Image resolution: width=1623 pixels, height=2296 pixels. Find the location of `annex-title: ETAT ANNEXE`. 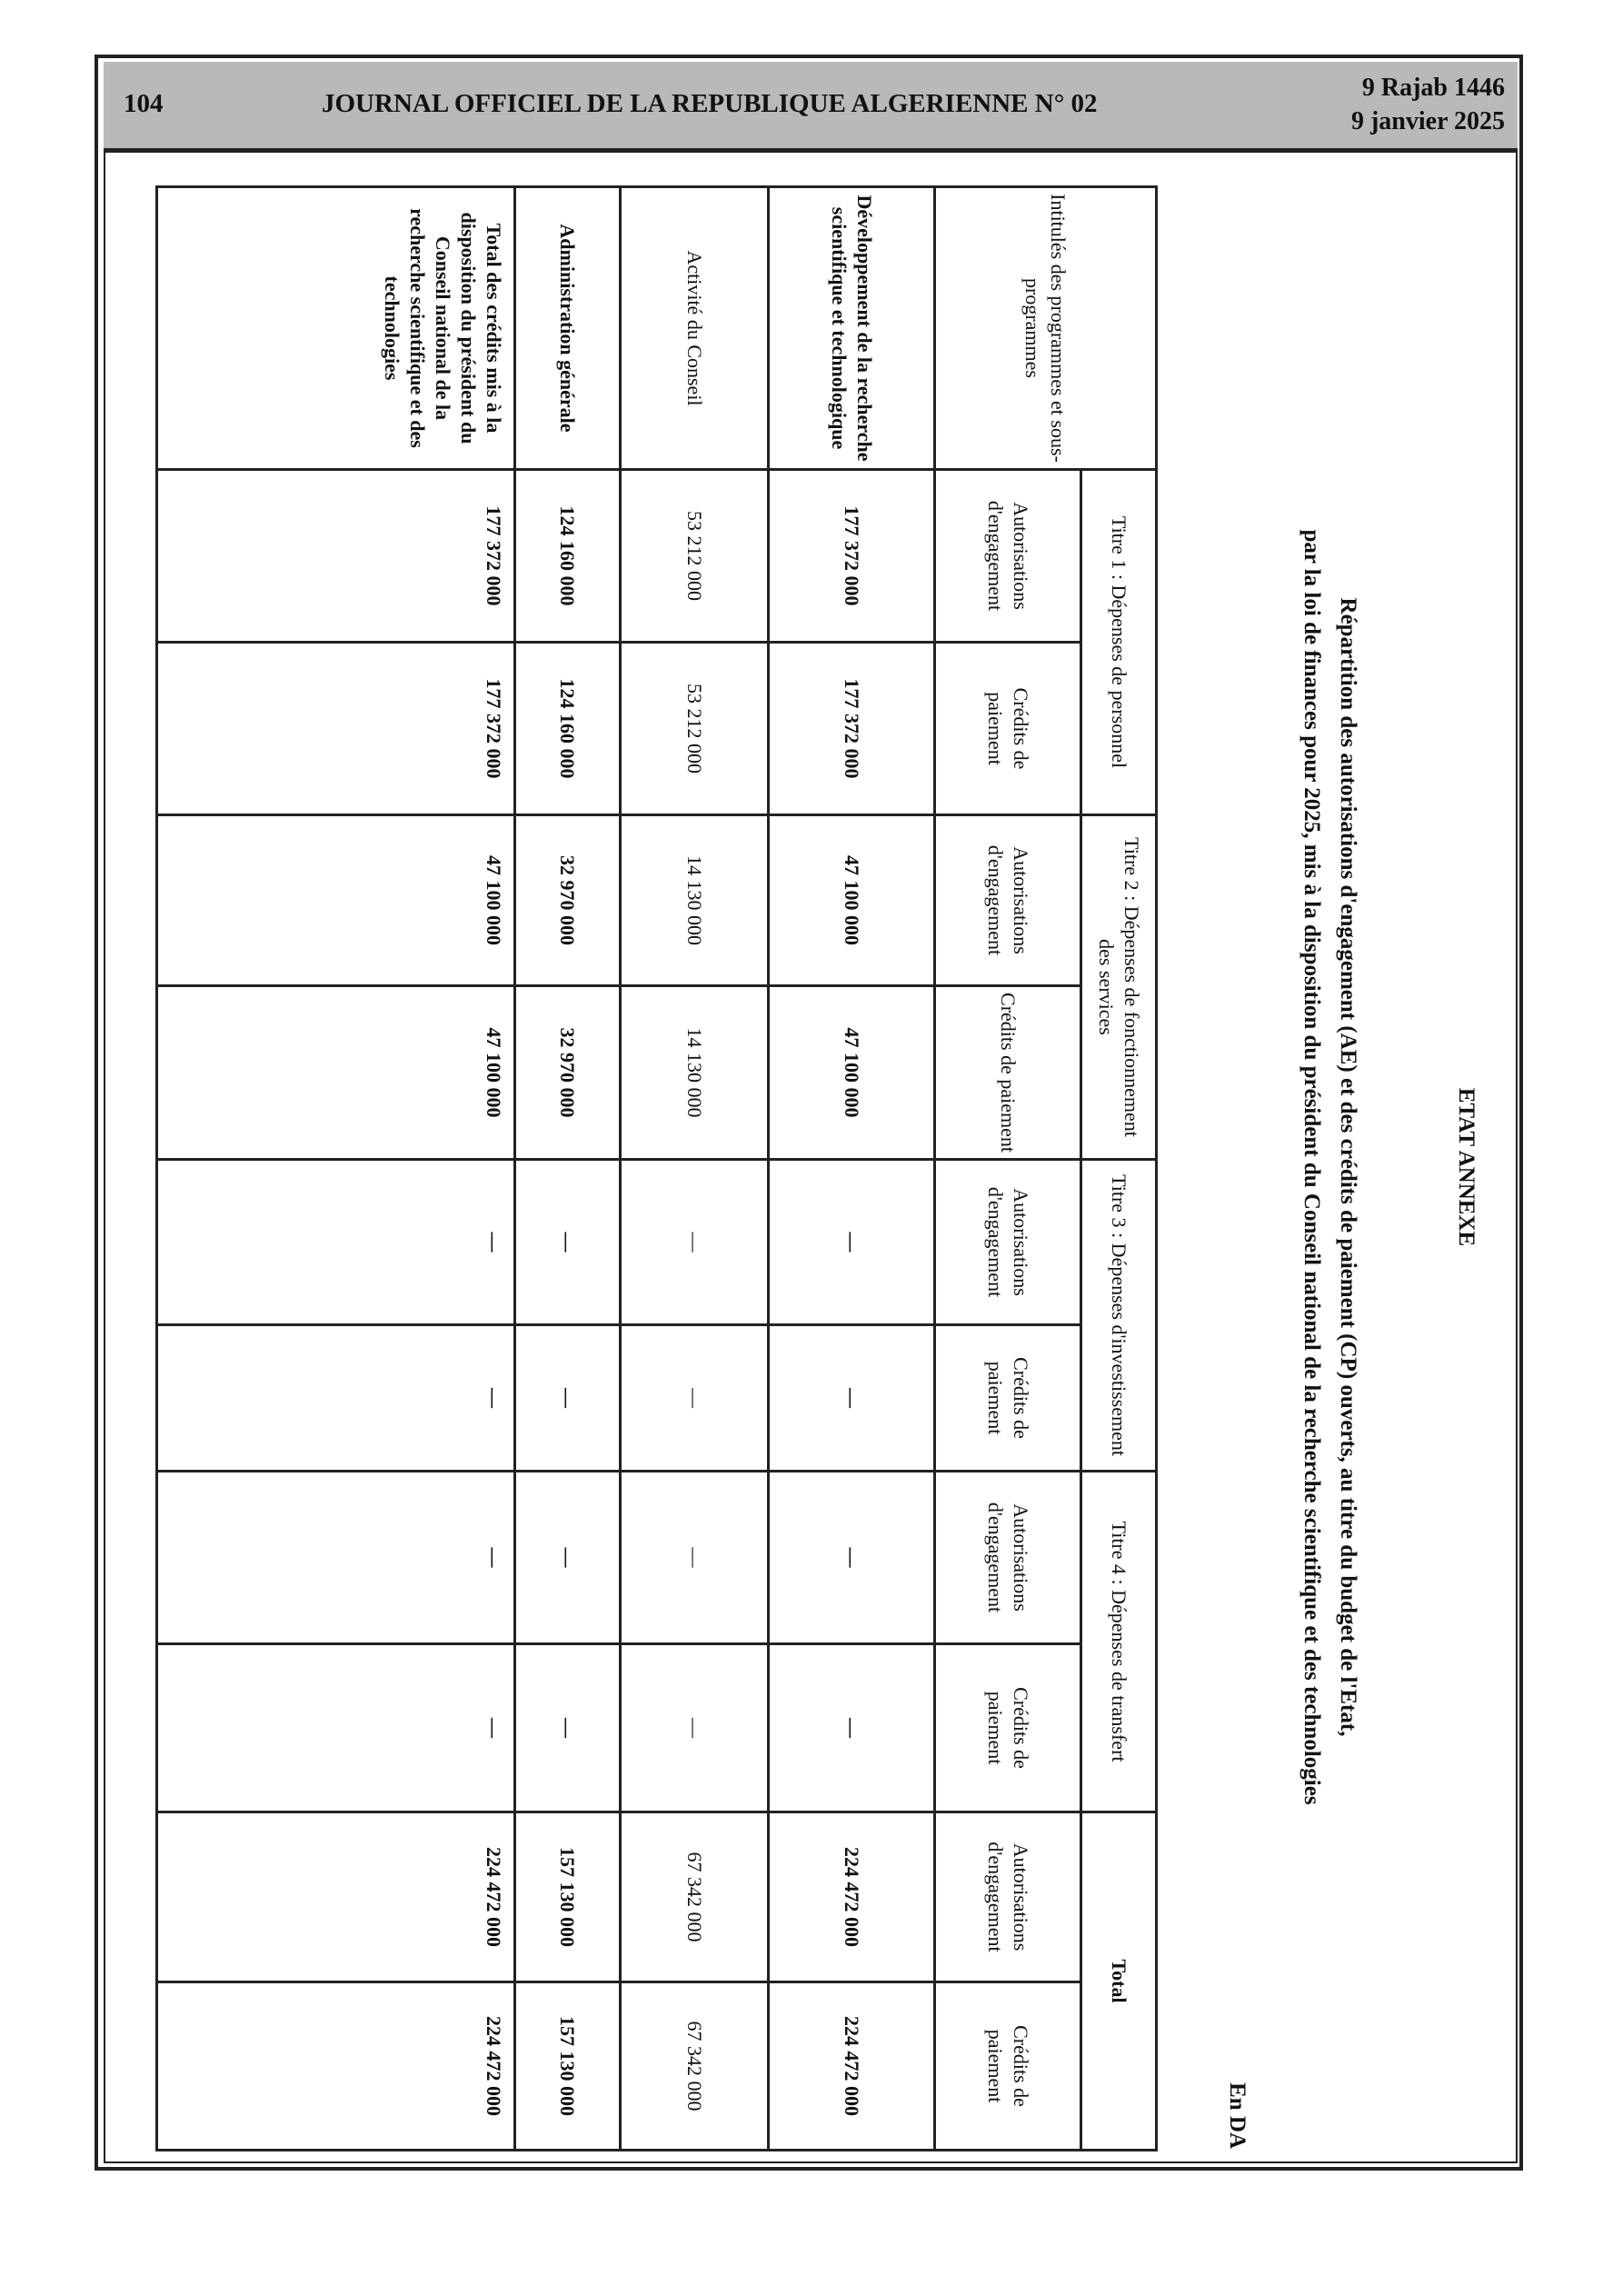

annex-title: ETAT ANNEXE is located at coordinates (1467, 1167).